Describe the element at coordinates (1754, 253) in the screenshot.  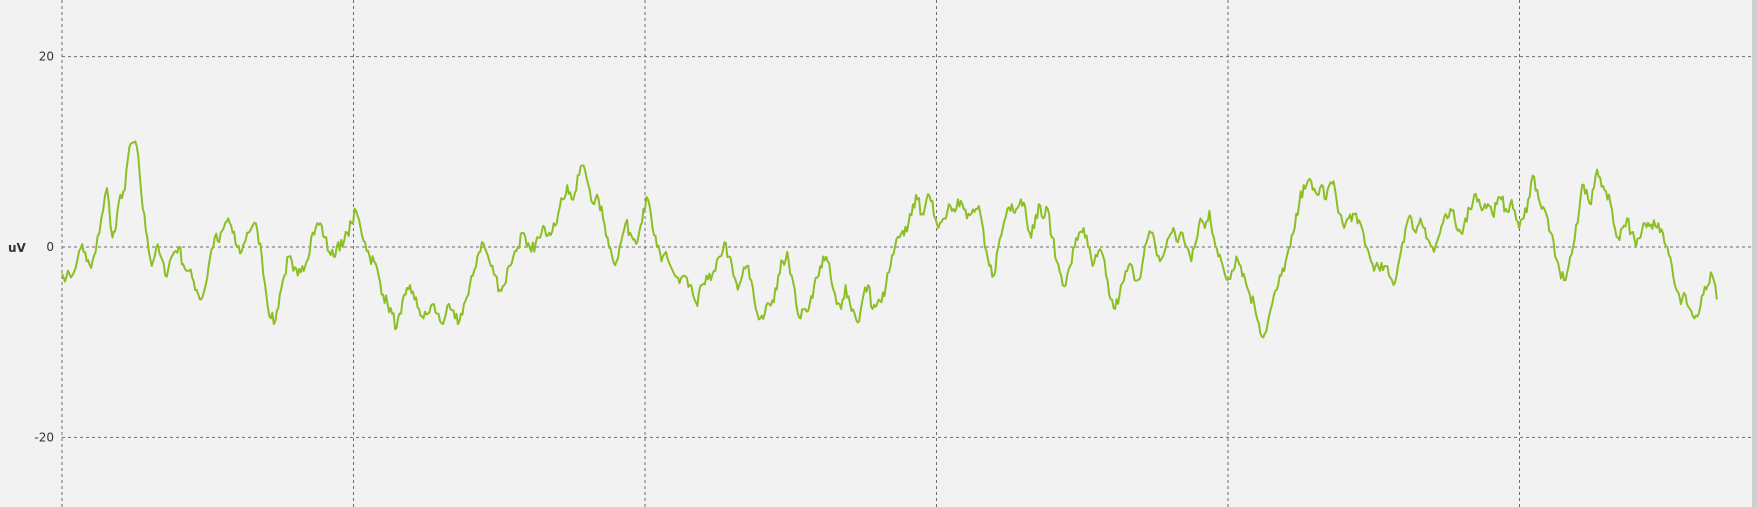
I see `right-edge-border` at that location.